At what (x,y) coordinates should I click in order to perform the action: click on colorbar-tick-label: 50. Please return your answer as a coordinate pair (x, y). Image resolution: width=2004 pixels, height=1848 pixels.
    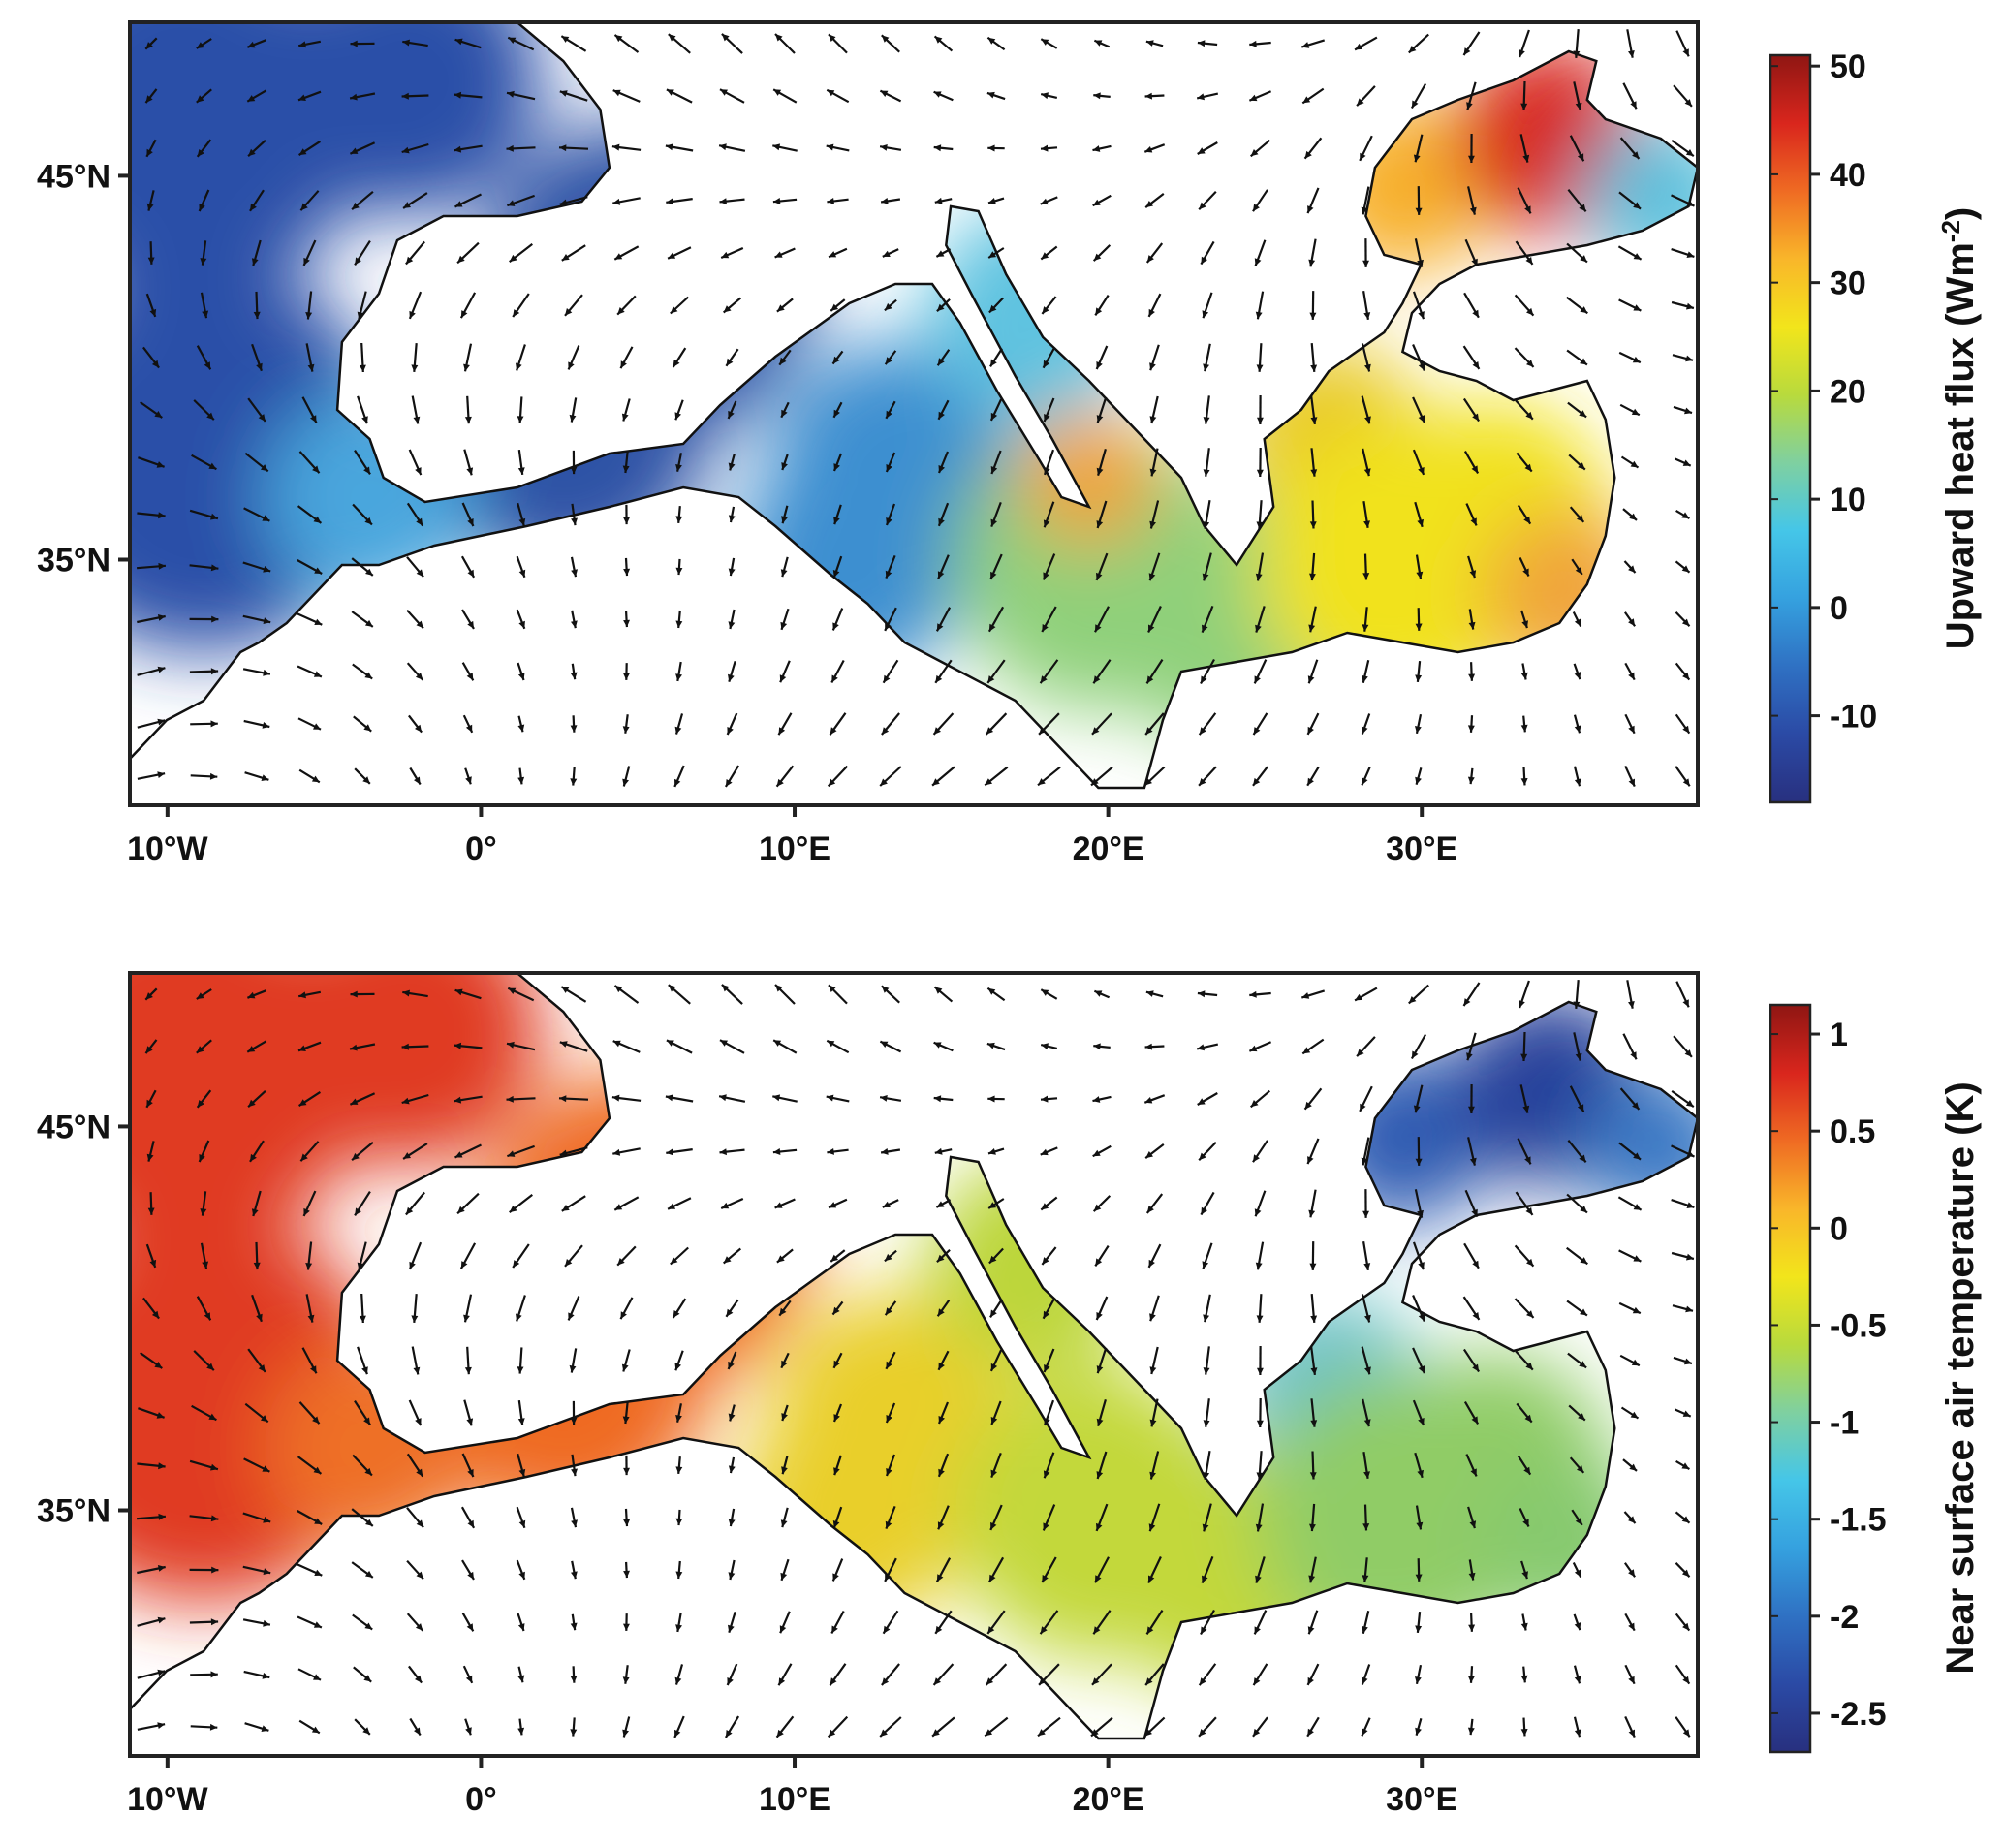
    Looking at the image, I should click on (1848, 66).